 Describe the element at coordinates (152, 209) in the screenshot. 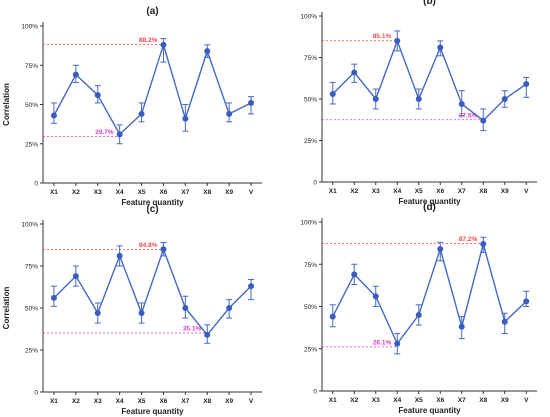

I see `panel-label: (c)` at that location.